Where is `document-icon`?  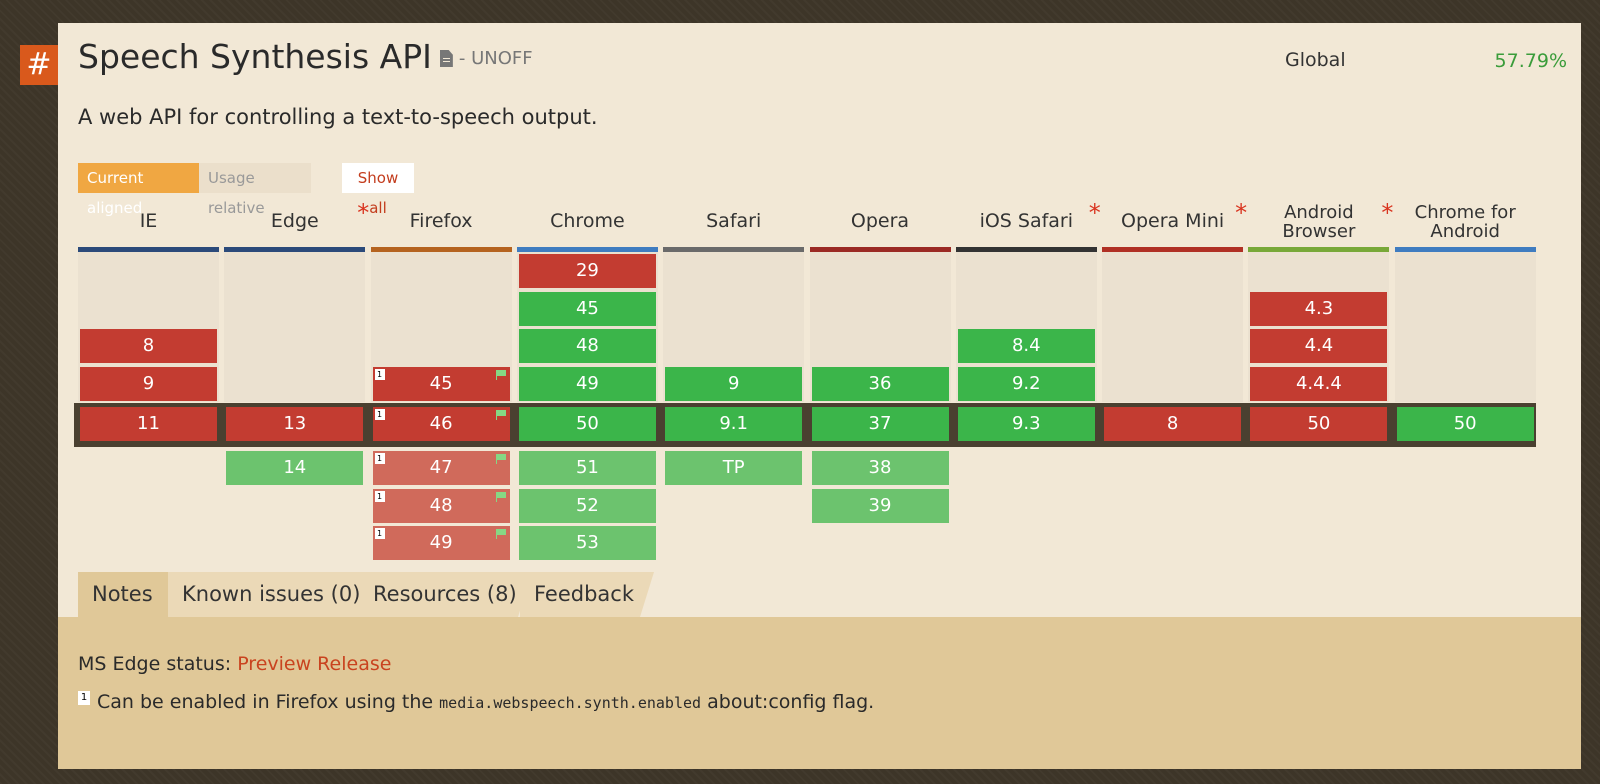
document-icon is located at coordinates (446, 58).